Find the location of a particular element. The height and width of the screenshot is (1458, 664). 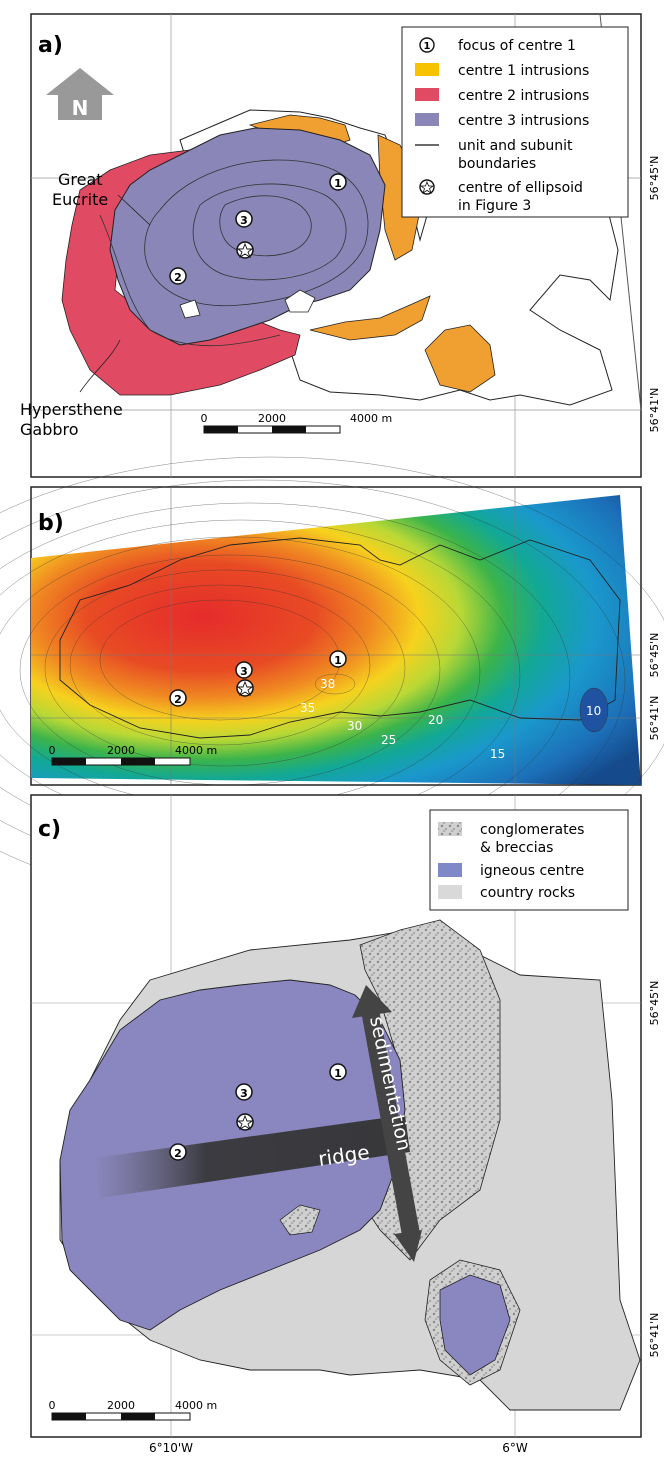

legend-c-item-3: country rocks is located at coordinates (527, 893).